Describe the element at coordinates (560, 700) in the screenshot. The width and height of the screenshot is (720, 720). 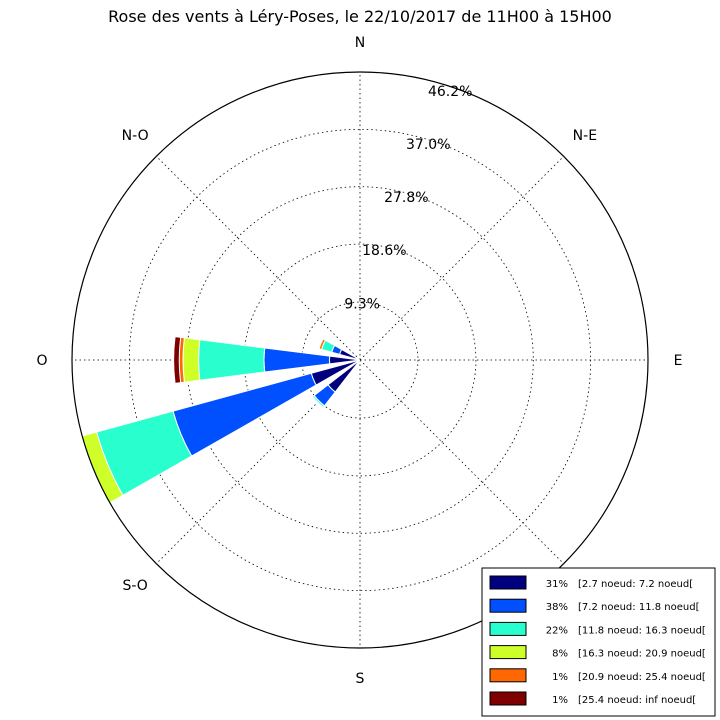
I see `legend-pct-5: 1%` at that location.